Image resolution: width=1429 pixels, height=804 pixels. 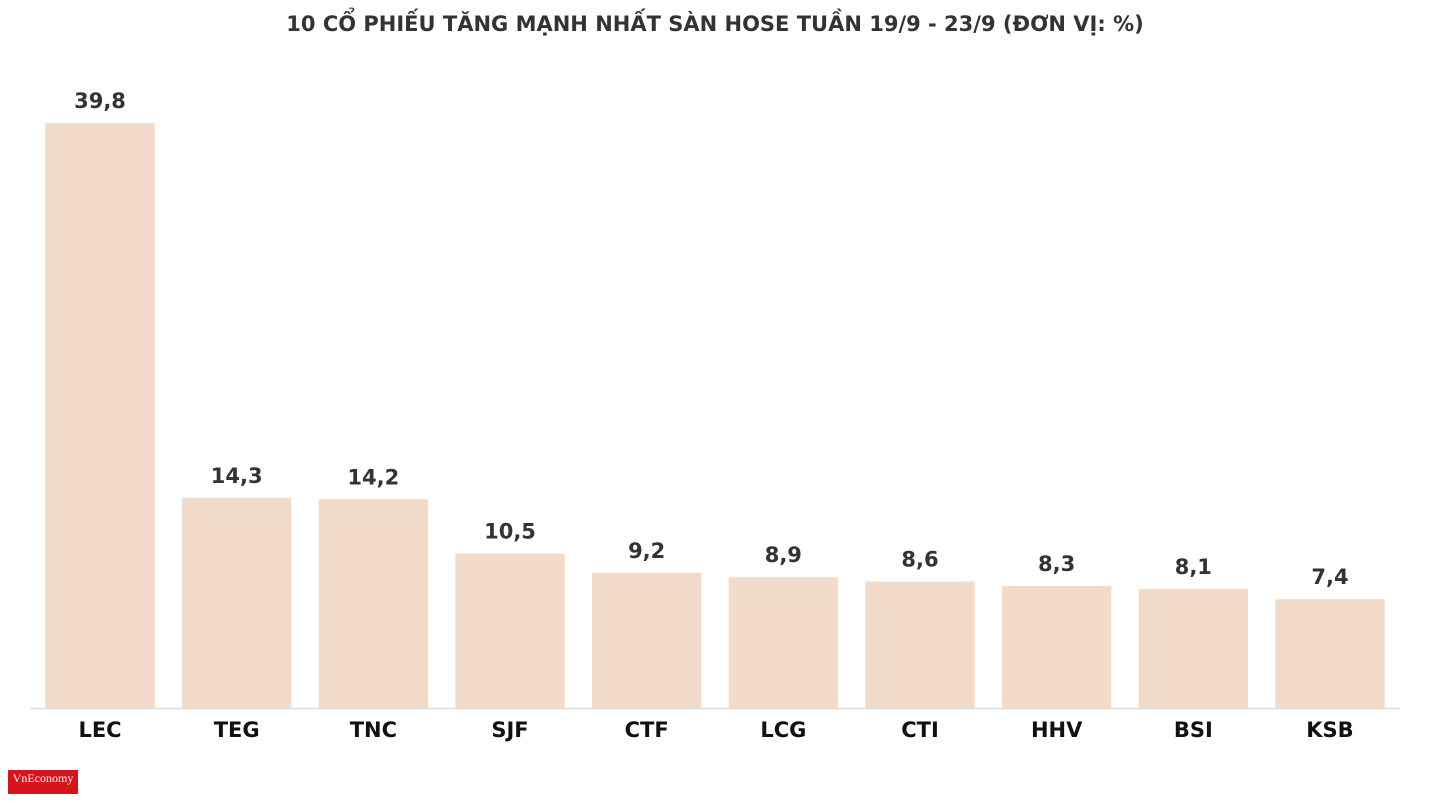 I want to click on value-label: 9,2, so click(x=646, y=551).